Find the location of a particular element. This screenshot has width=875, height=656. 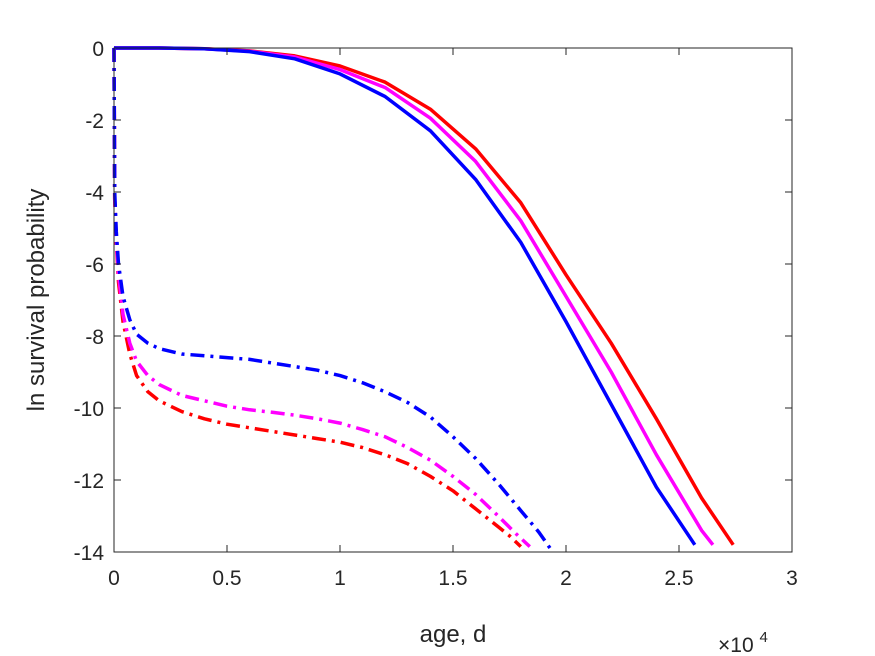

x-multiplier-base: ×10 is located at coordinates (736, 645).